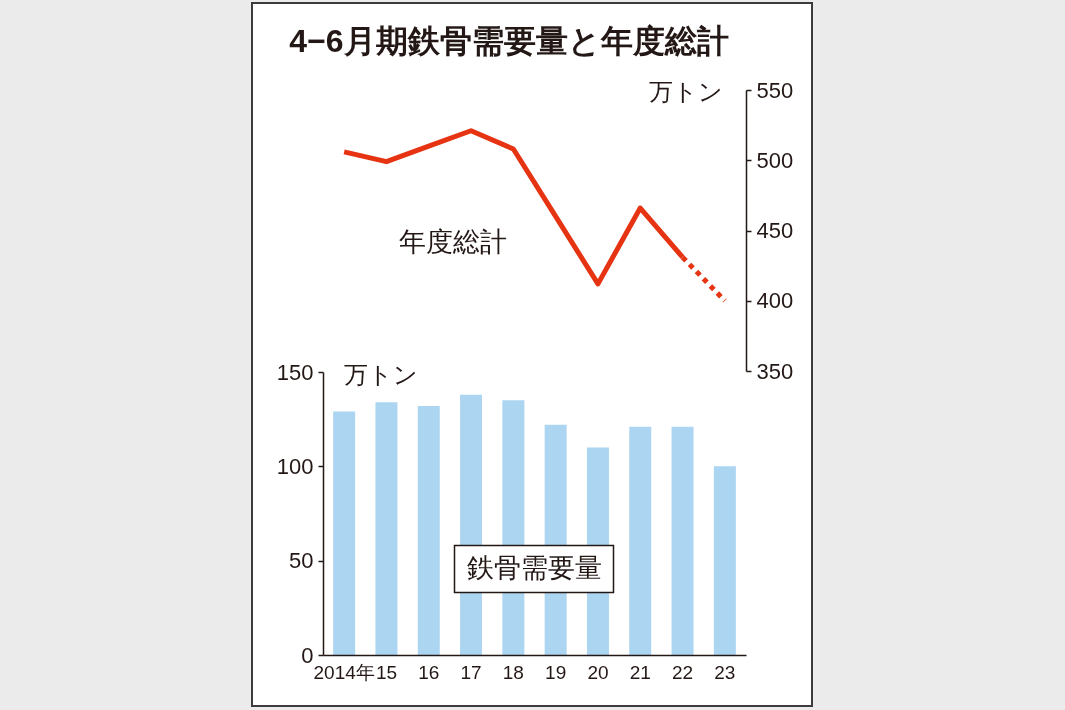 The image size is (1065, 710). Describe the element at coordinates (295, 372) in the screenshot. I see `y-tick-label: 150` at that location.